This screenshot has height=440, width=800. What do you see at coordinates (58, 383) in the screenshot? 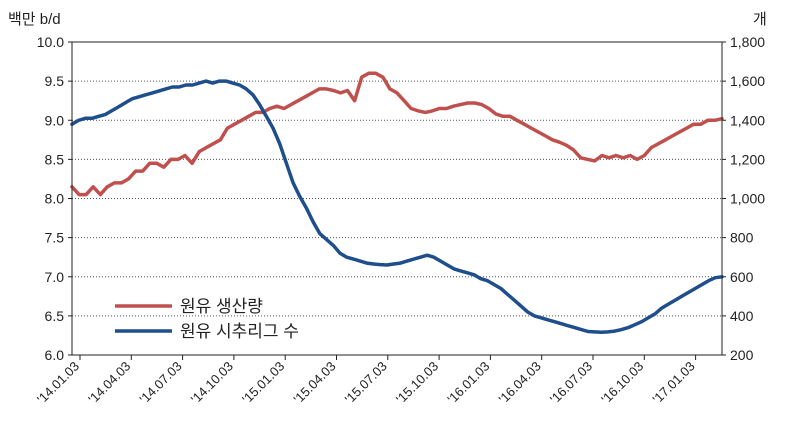
I see `x-tick-label: '14.01.03` at bounding box center [58, 383].